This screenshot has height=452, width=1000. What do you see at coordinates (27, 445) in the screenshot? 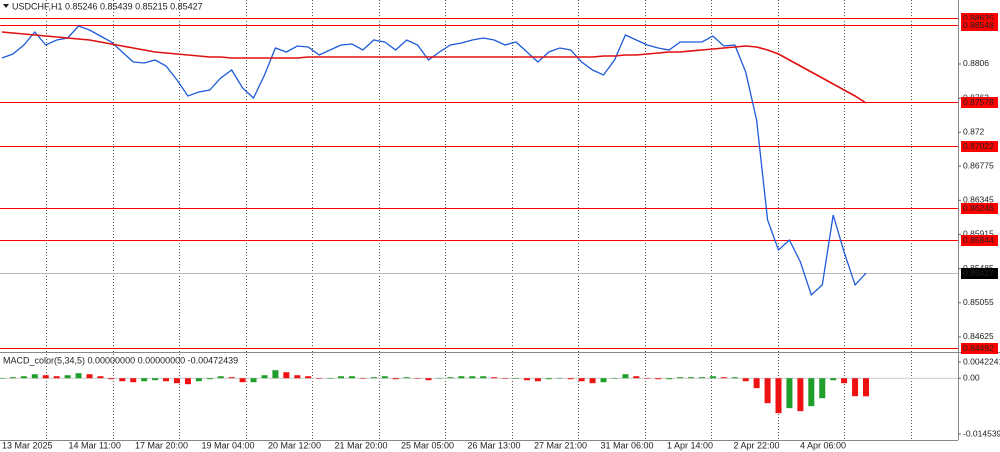
I see `x-tick-label: 13 Mar 2025` at bounding box center [27, 445].